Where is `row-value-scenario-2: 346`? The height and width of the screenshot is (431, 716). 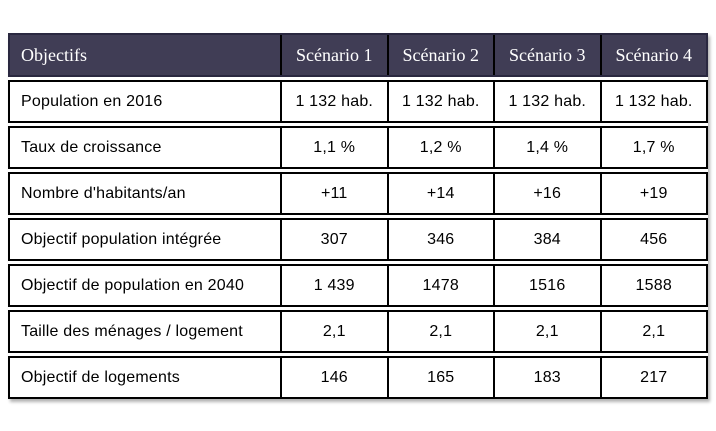 row-value-scenario-2: 346 is located at coordinates (440, 239).